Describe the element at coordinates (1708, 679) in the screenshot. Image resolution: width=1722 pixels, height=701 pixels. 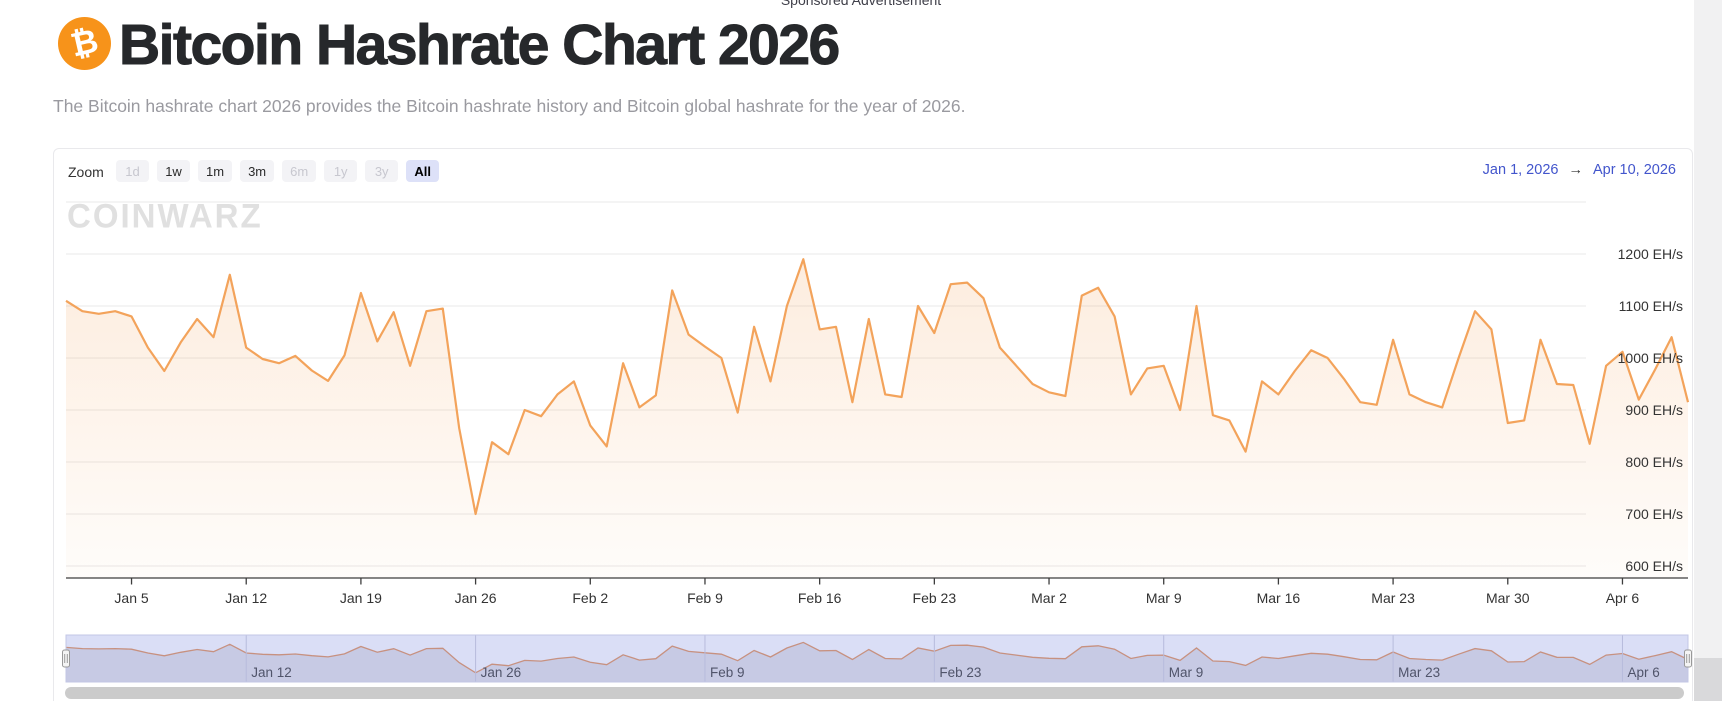
I see `page-scrollbar-corner` at that location.